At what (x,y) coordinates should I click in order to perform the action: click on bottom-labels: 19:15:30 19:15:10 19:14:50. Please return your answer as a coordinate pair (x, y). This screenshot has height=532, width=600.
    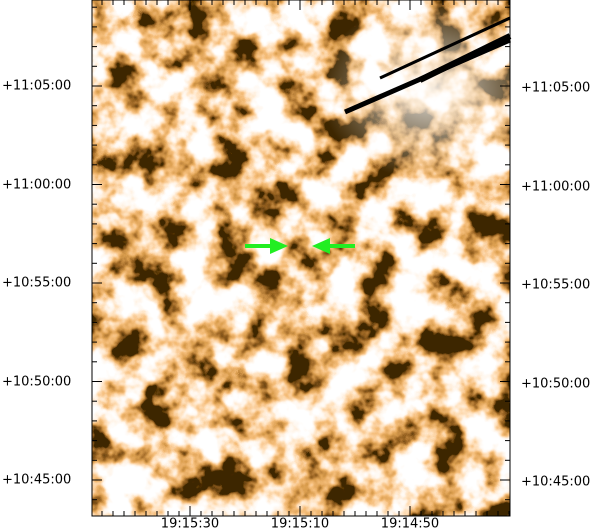
    Looking at the image, I should click on (300, 524).